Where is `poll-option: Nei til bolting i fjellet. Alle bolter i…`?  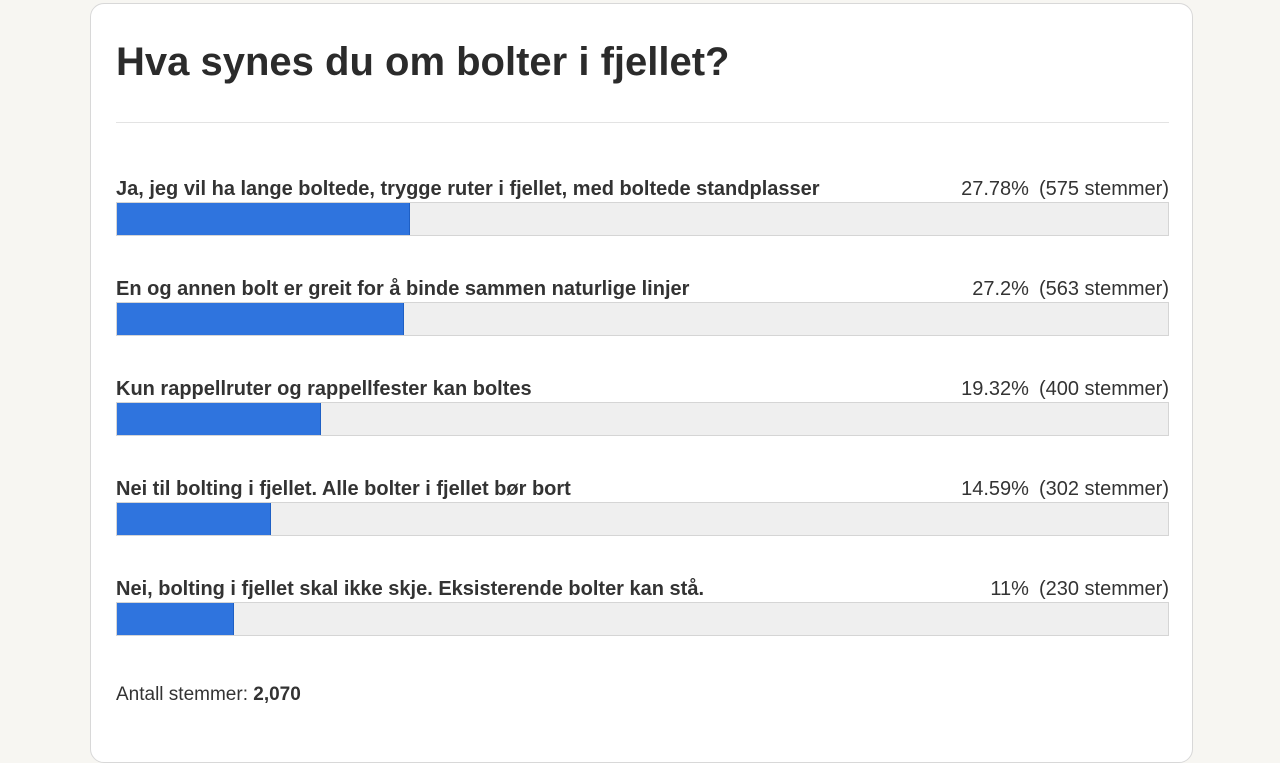 poll-option: Nei til bolting i fjellet. Alle bolter i… is located at coordinates (642, 518).